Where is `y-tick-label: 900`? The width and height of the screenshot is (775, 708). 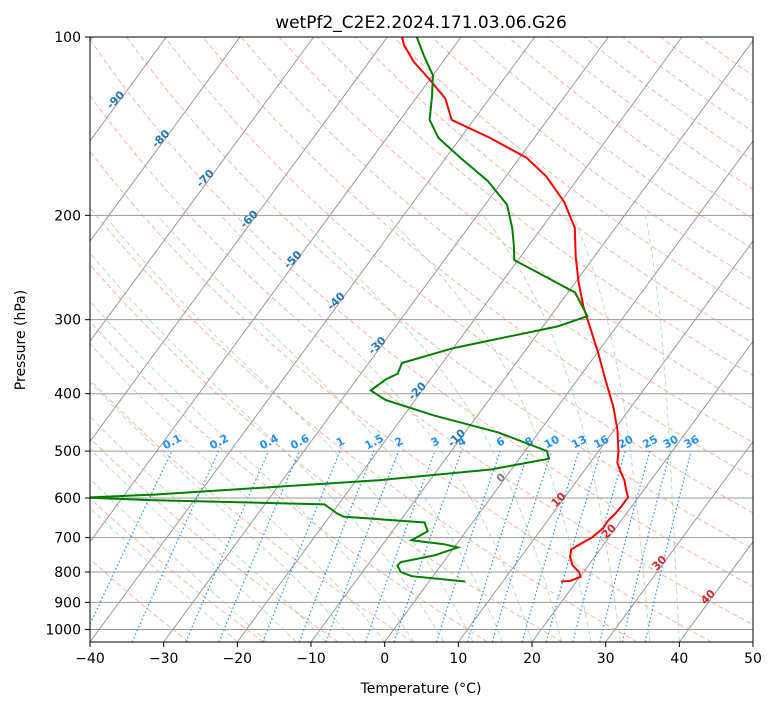
y-tick-label: 900 is located at coordinates (67, 603).